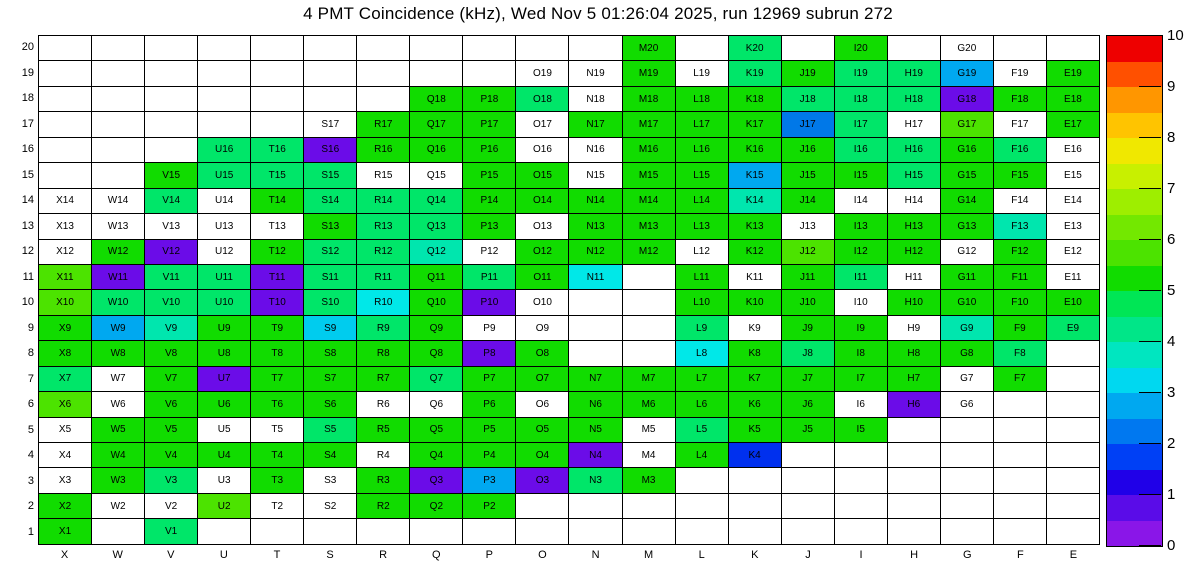 The width and height of the screenshot is (1196, 572). Describe the element at coordinates (489, 175) in the screenshot. I see `cell-P15: P15` at that location.